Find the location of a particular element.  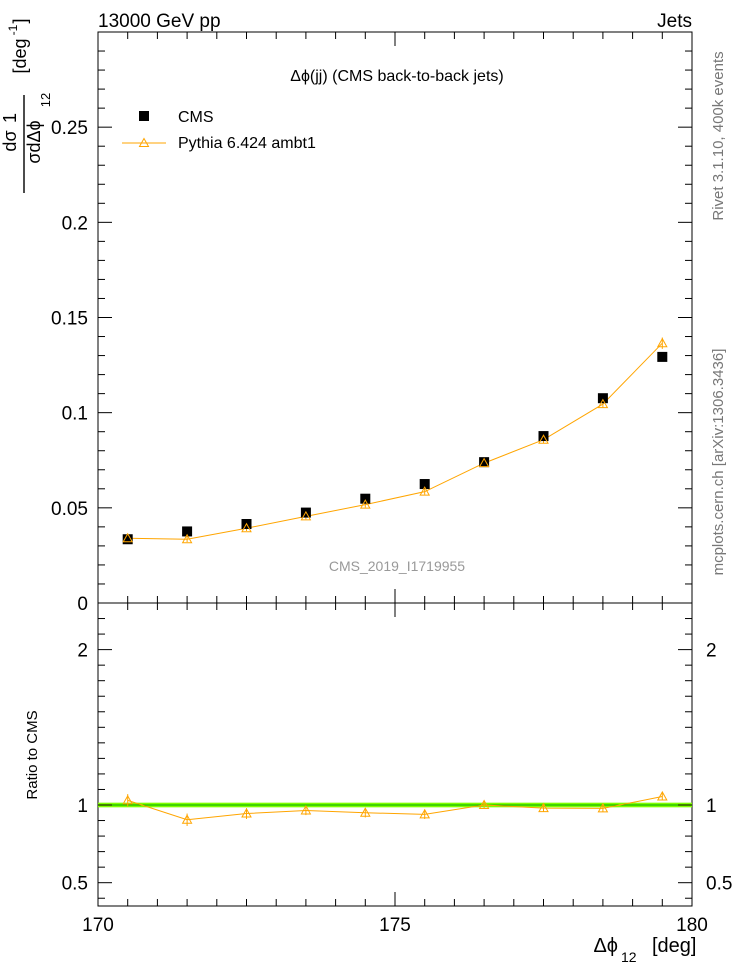

beam-energy-label: 13000 GeV pp is located at coordinates (159, 21).